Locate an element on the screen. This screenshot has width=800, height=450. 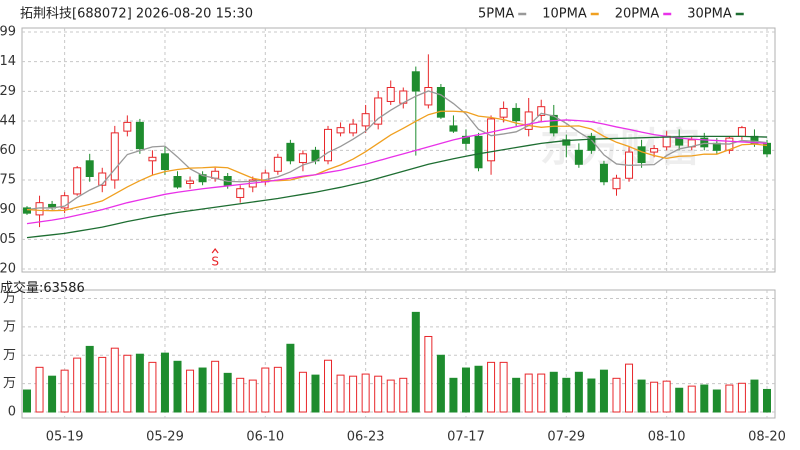
y-tick-label: 90 is located at coordinates (8, 209).